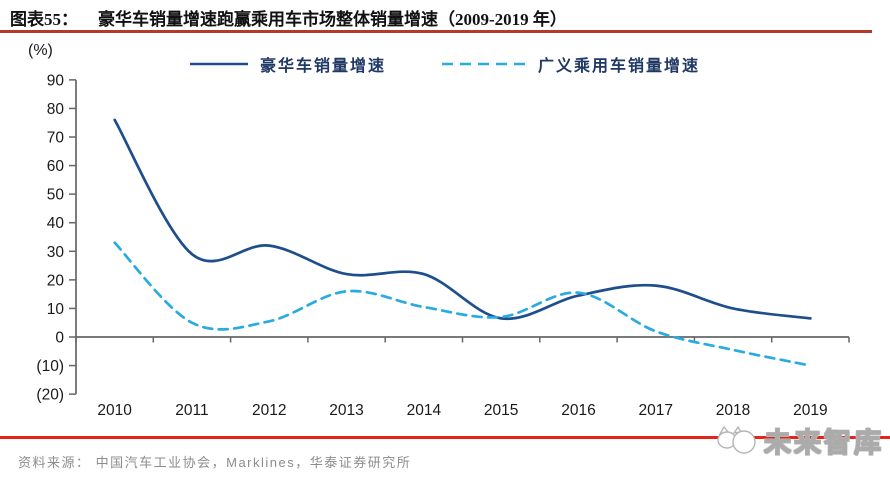  Describe the element at coordinates (40, 50) in the screenshot. I see `y-axis-unit-label: (%)` at that location.